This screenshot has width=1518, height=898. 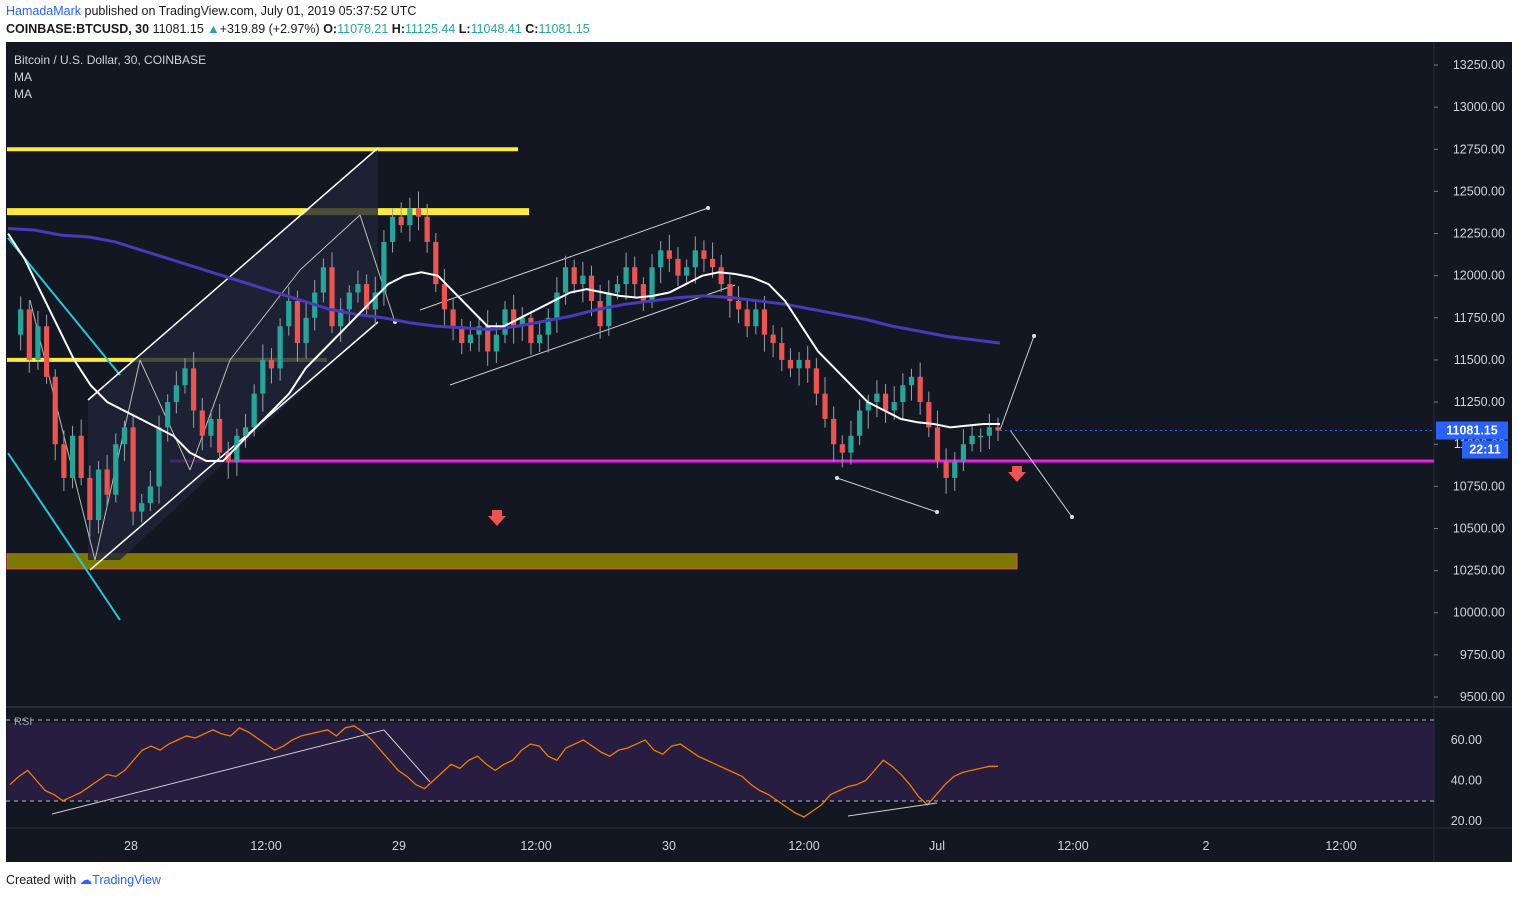 I want to click on rsi-band, so click(x=720, y=761).